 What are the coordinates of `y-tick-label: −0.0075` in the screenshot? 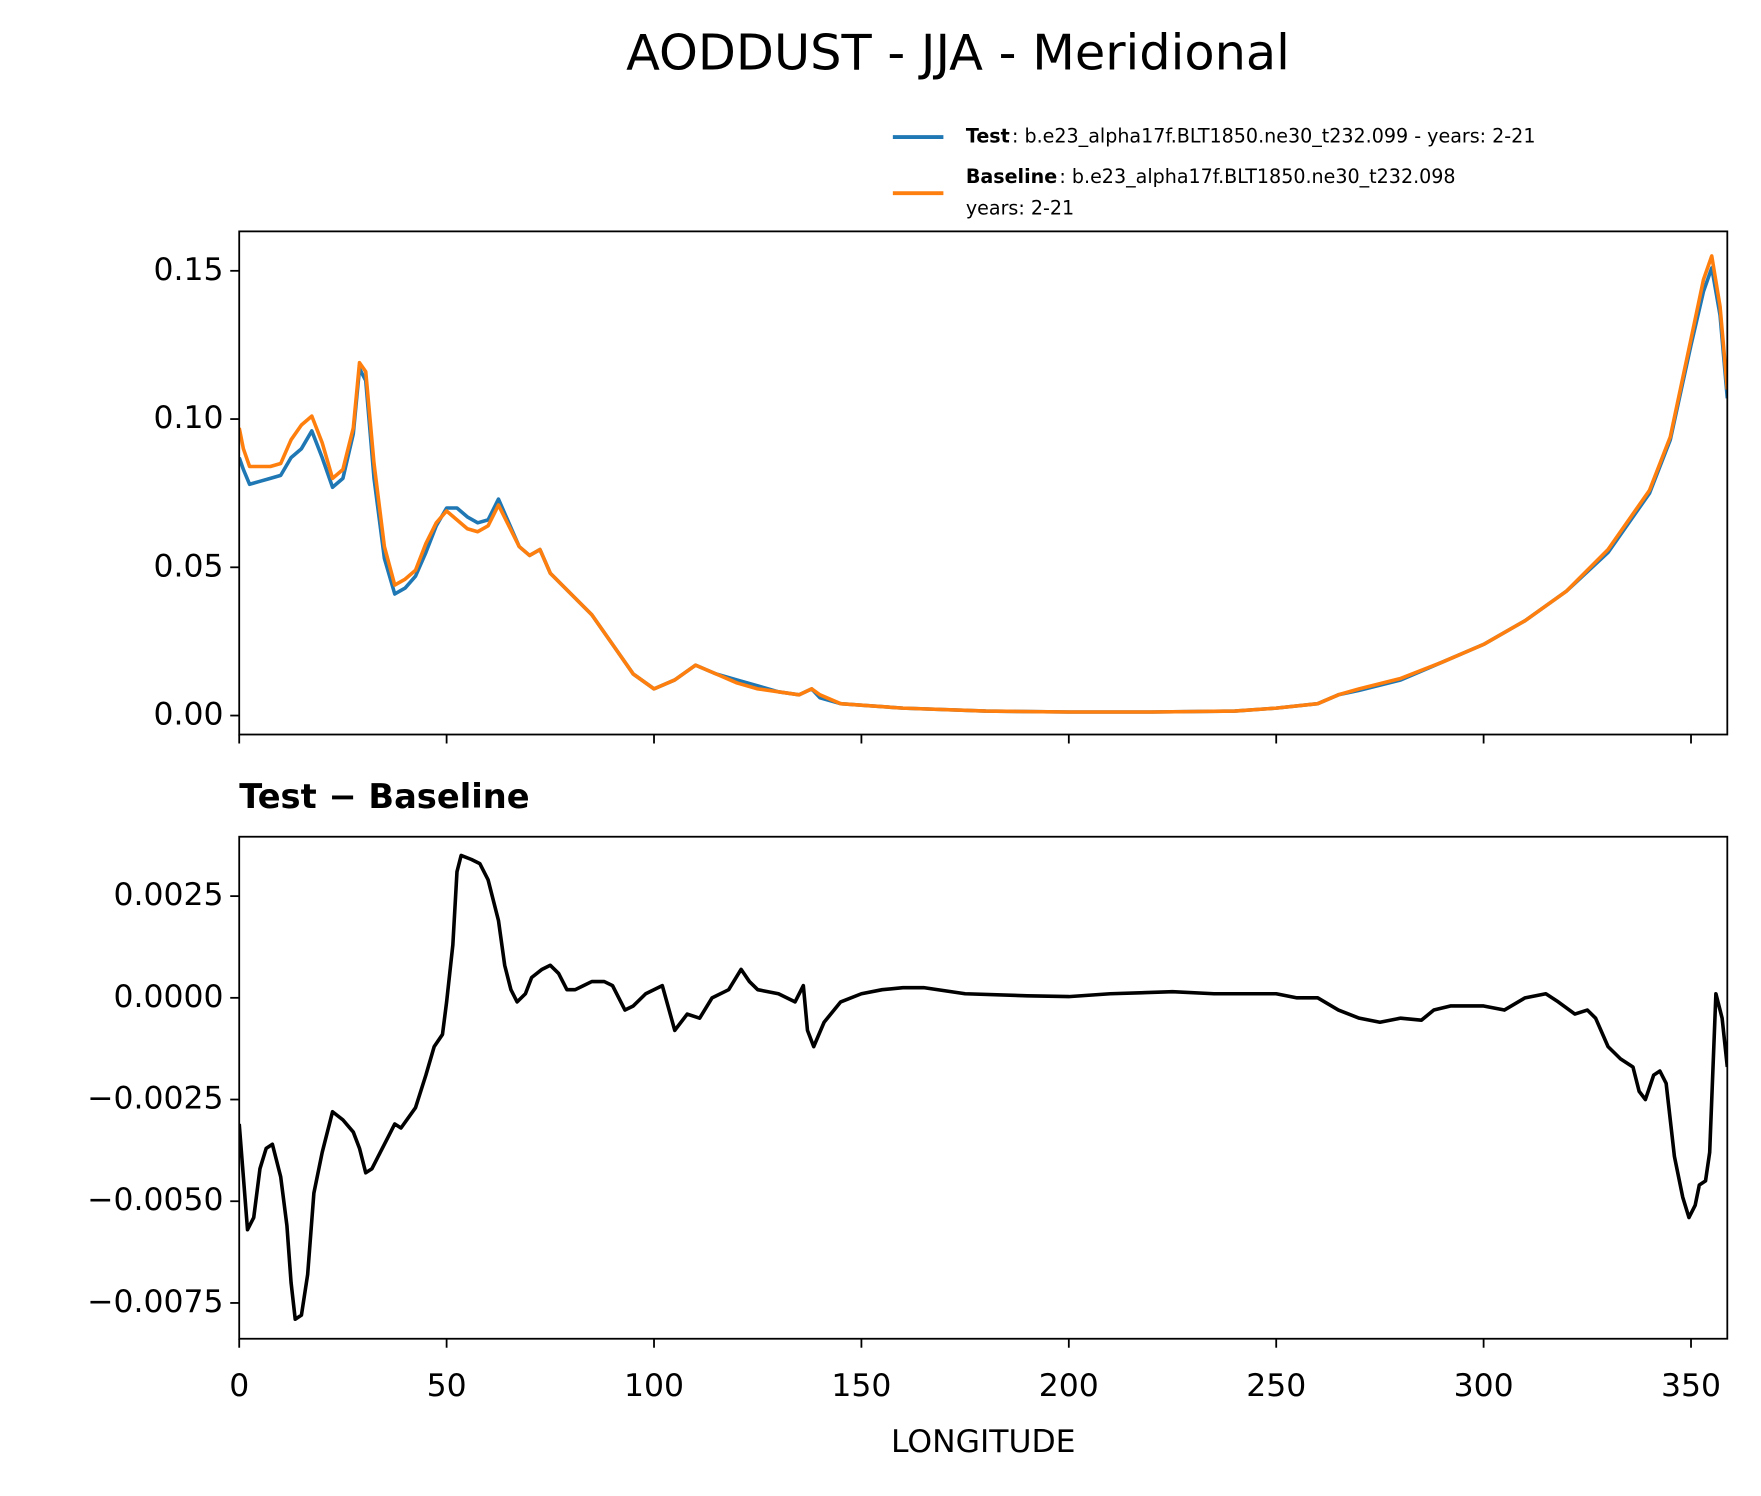 It's located at (155, 1302).